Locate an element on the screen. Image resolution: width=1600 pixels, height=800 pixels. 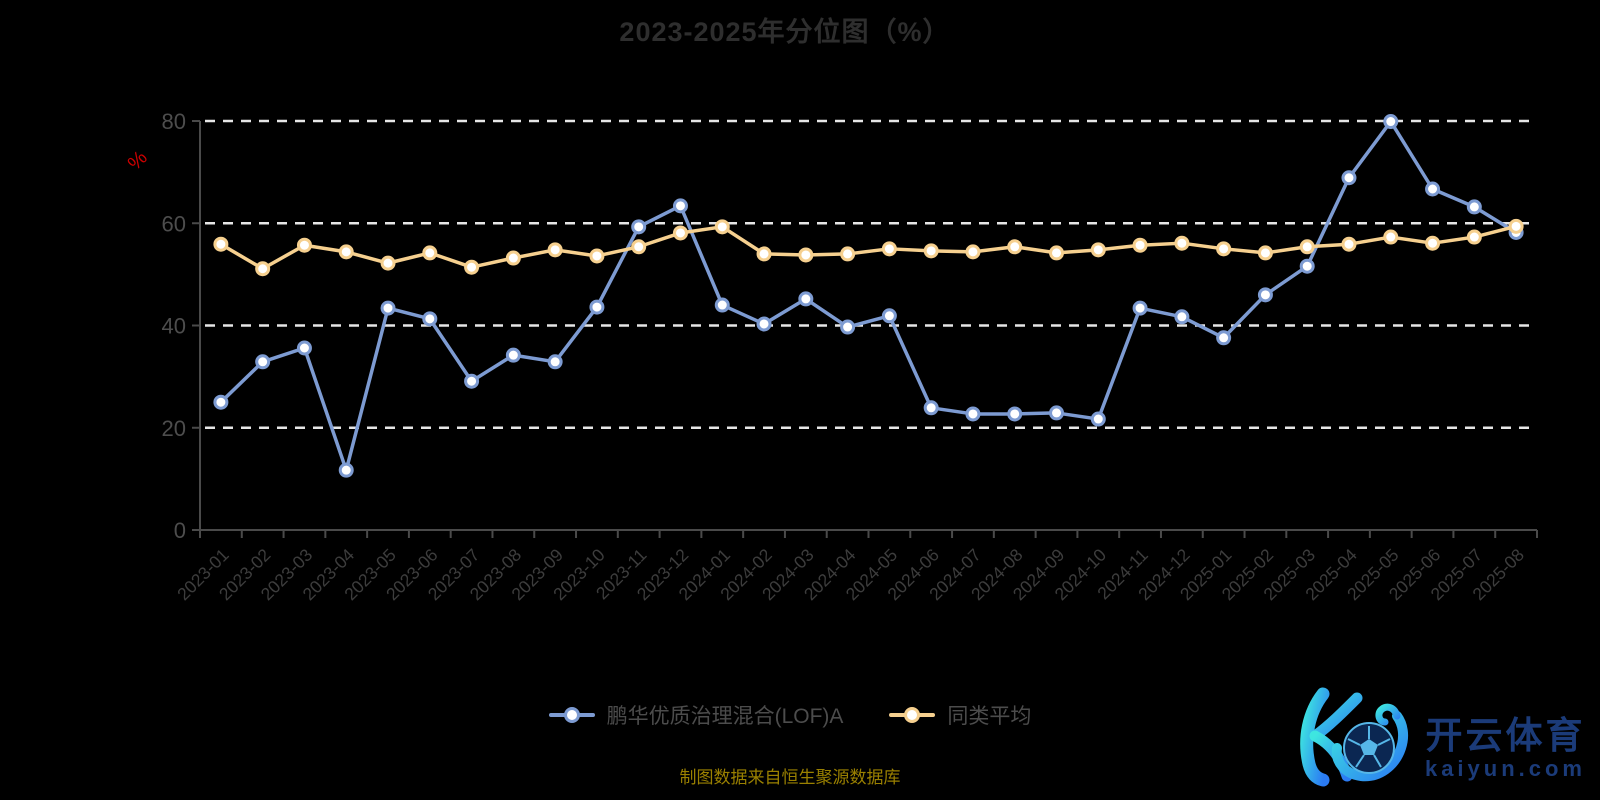
ring-swirl is located at coordinates (1370, 746).